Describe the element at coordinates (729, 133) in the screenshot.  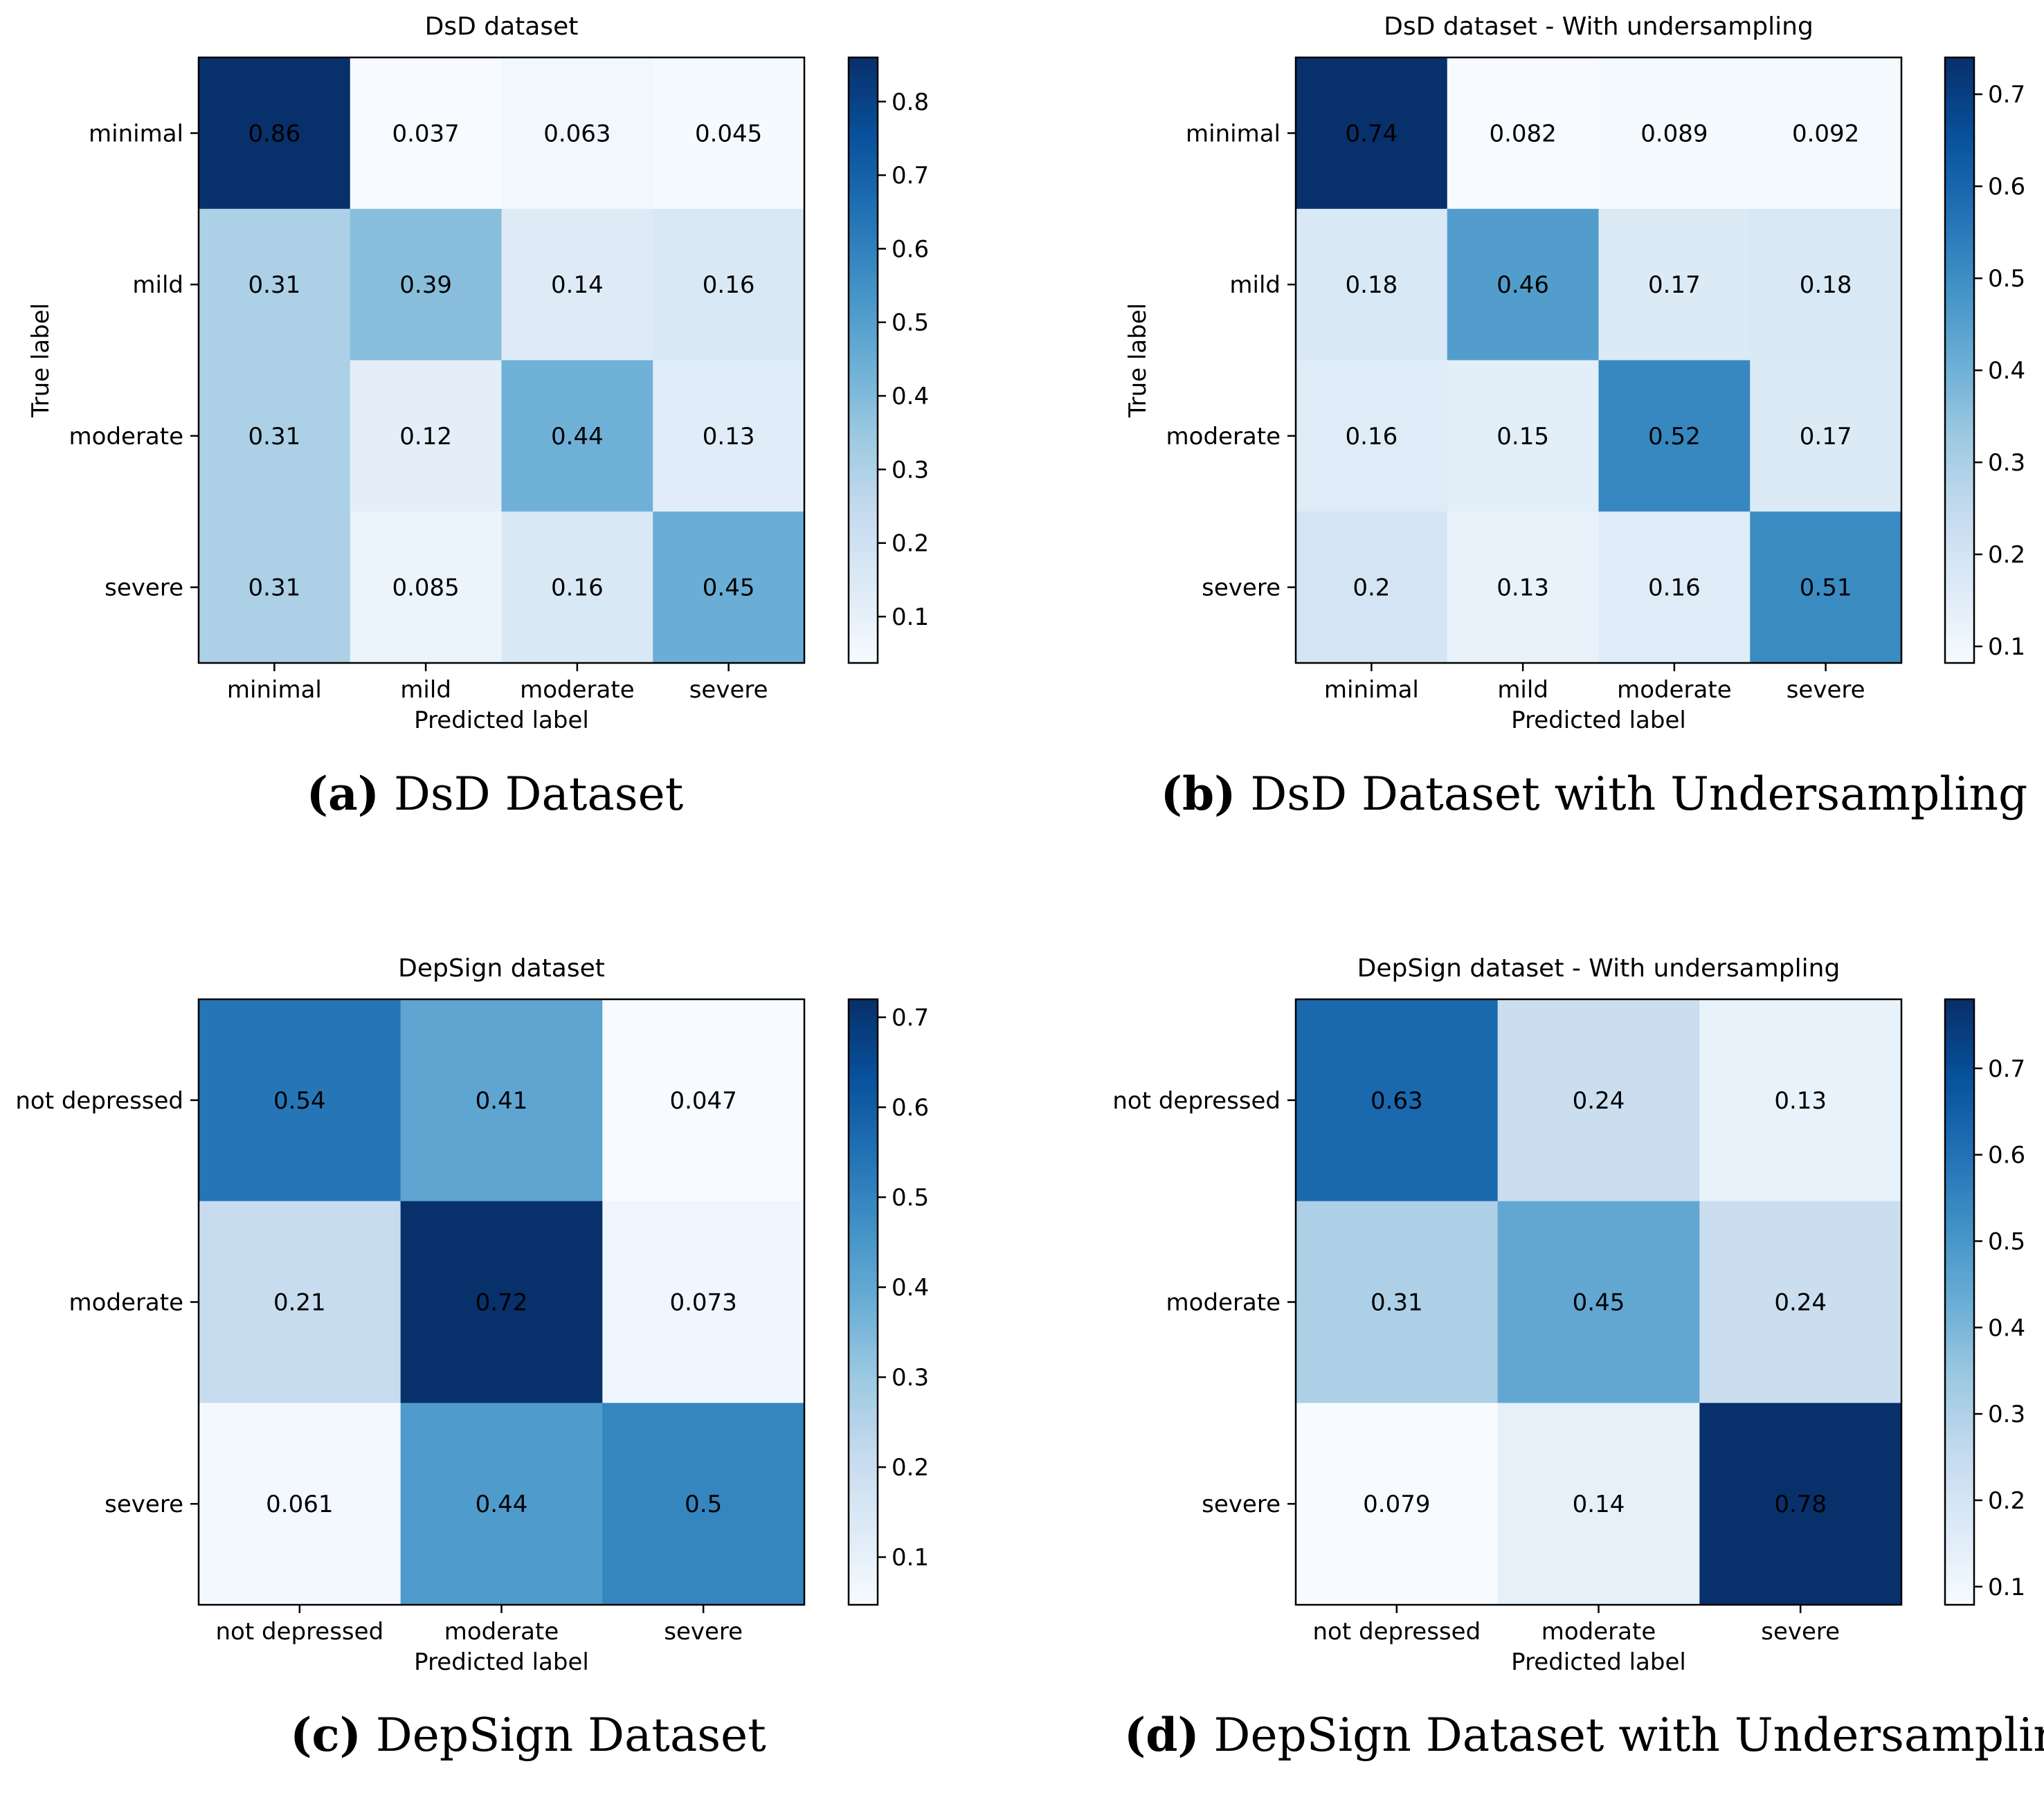
I see `cell-value-label: 0.045` at that location.